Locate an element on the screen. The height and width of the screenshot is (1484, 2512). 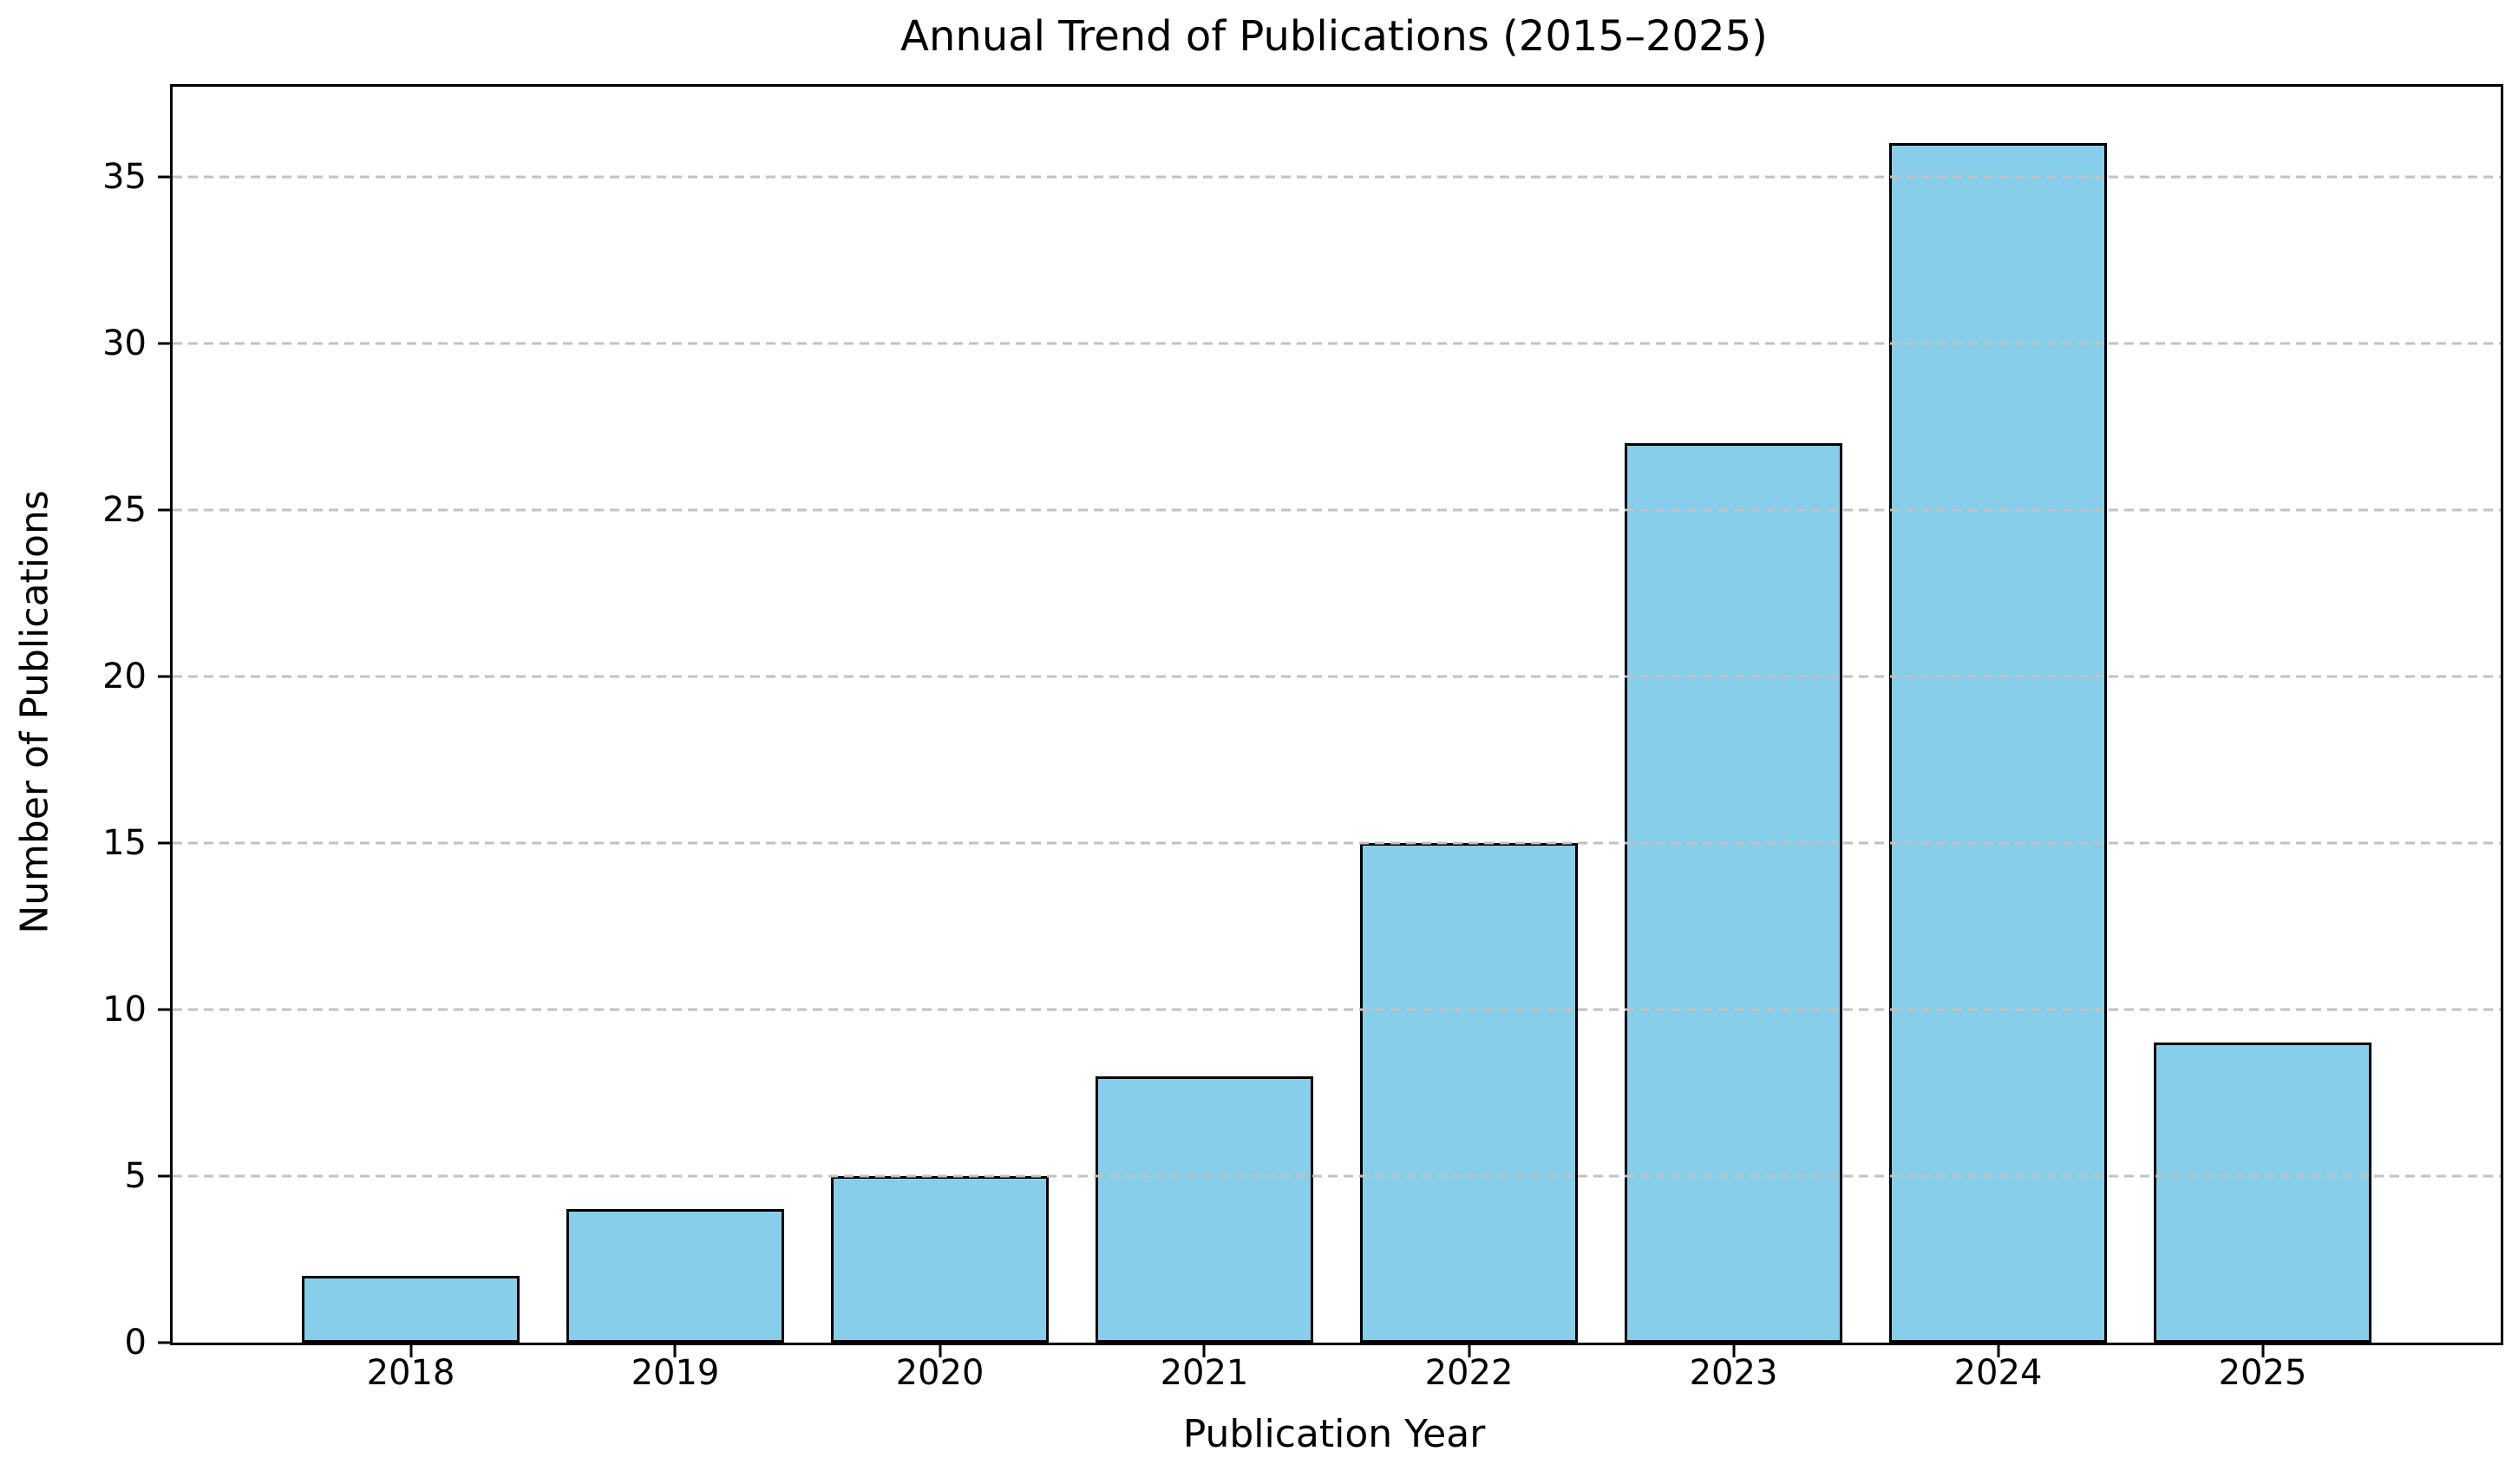
bar-2020 is located at coordinates (940, 1259).